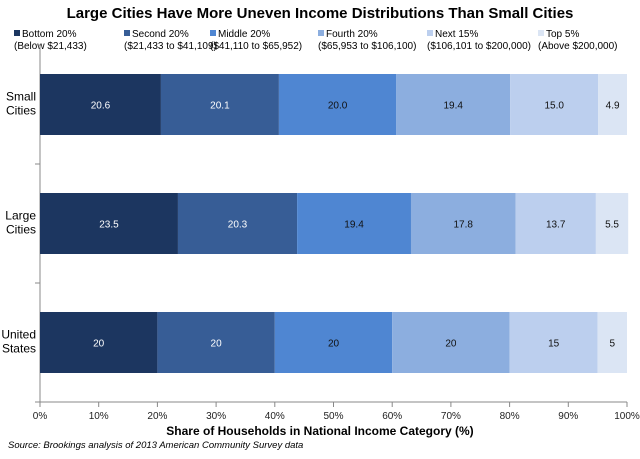 This screenshot has height=459, width=640. I want to click on legend-range: (Above $200,000), so click(578, 46).